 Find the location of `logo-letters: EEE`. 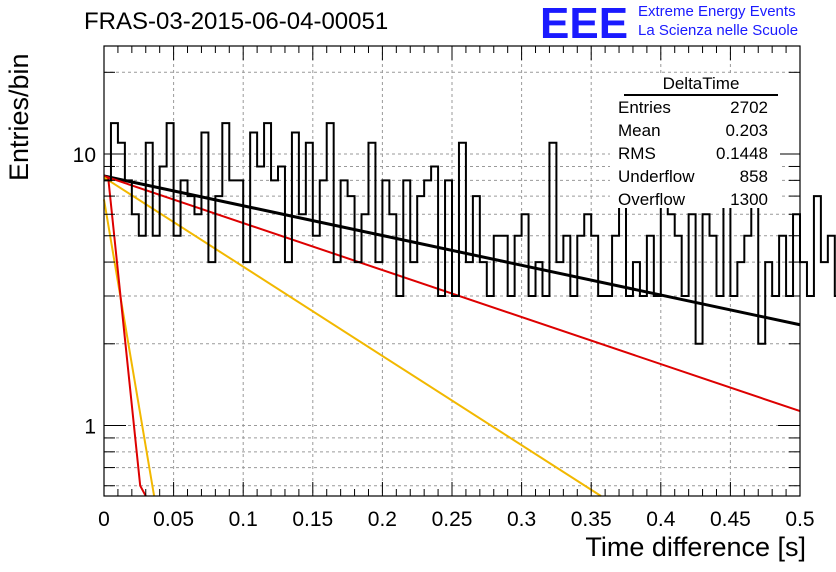

logo-letters: EEE is located at coordinates (584, 22).